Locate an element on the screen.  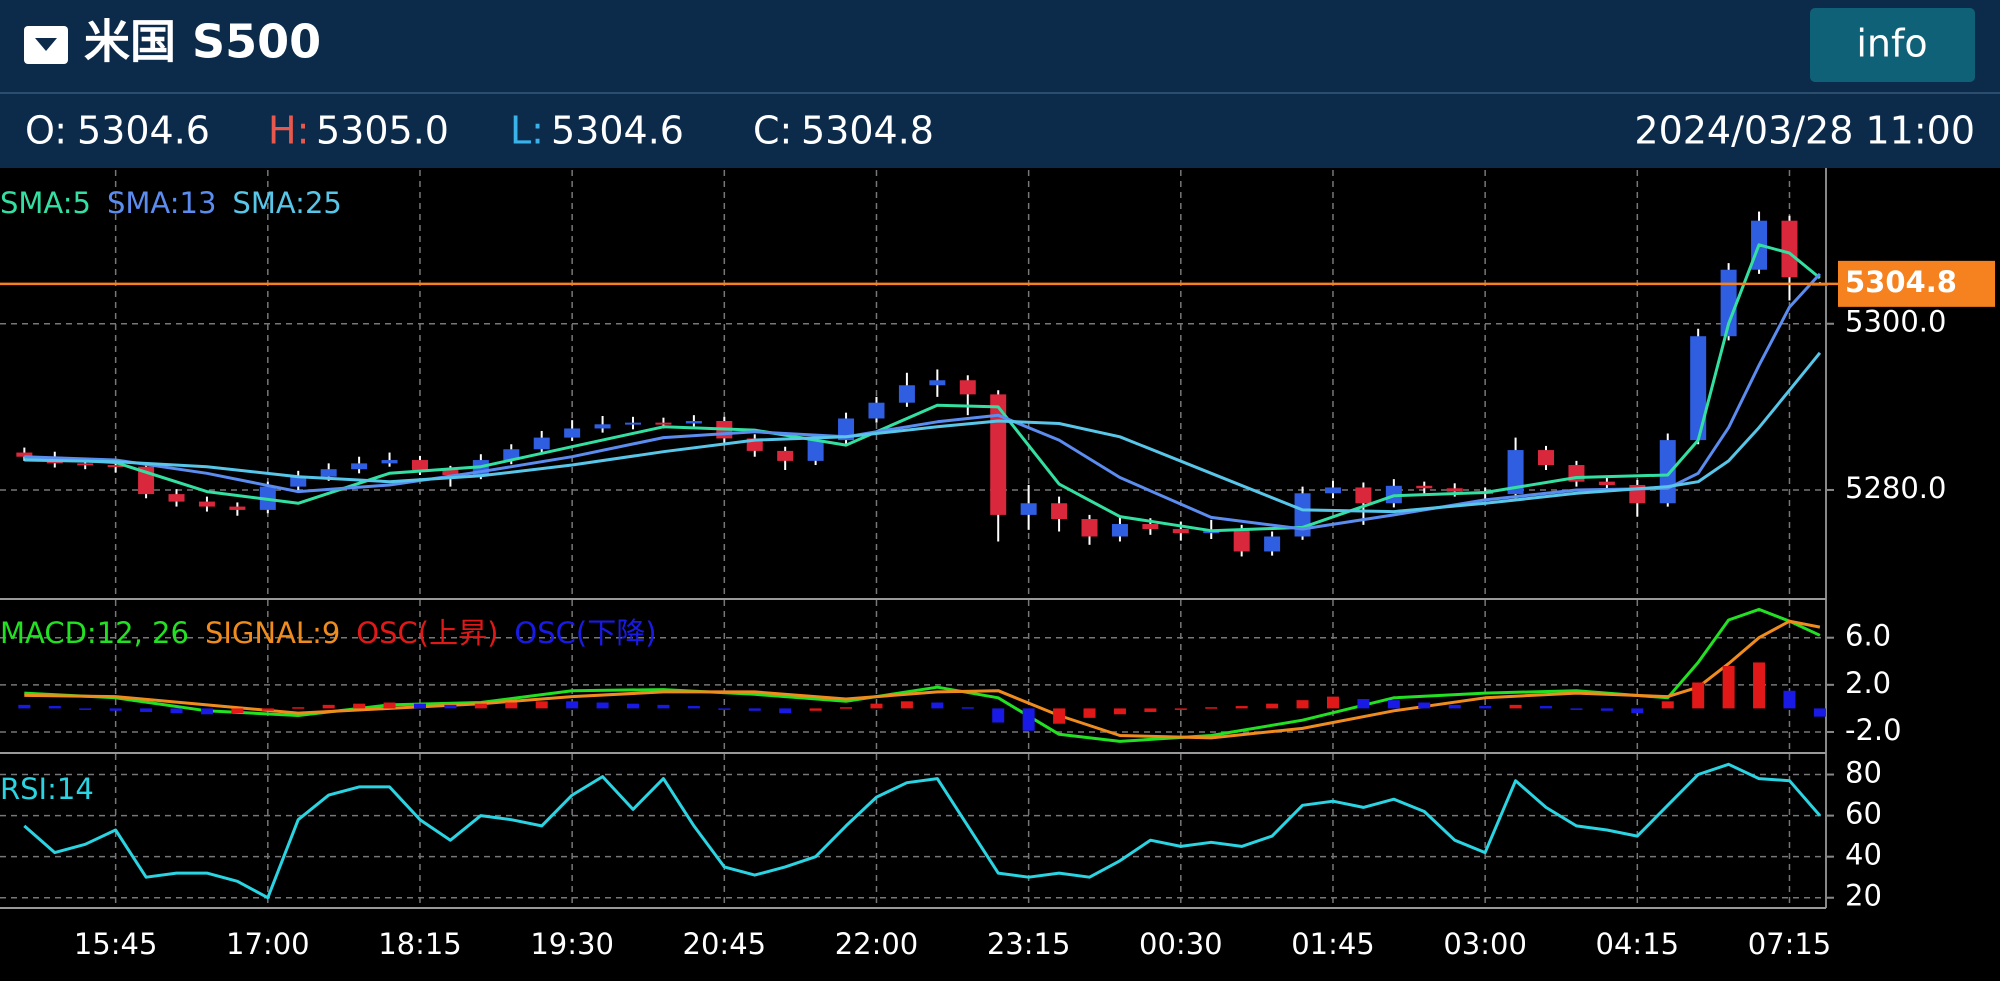
current-price-tag is located at coordinates (1916, 283).